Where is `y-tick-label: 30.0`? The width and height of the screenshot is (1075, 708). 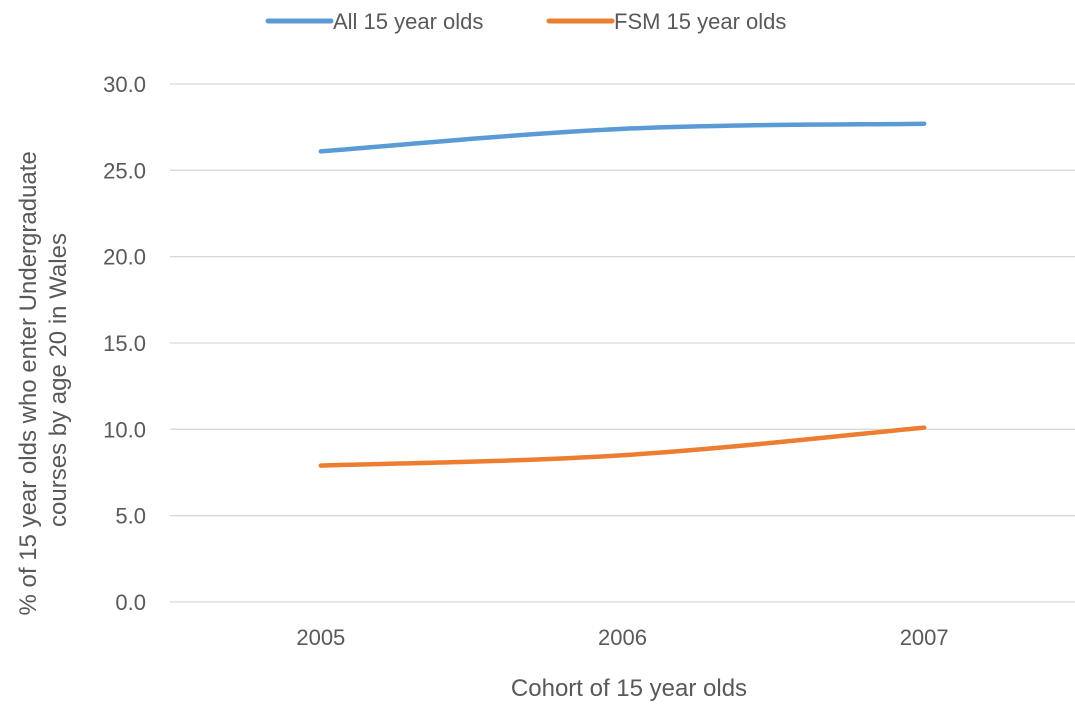 y-tick-label: 30.0 is located at coordinates (124, 84).